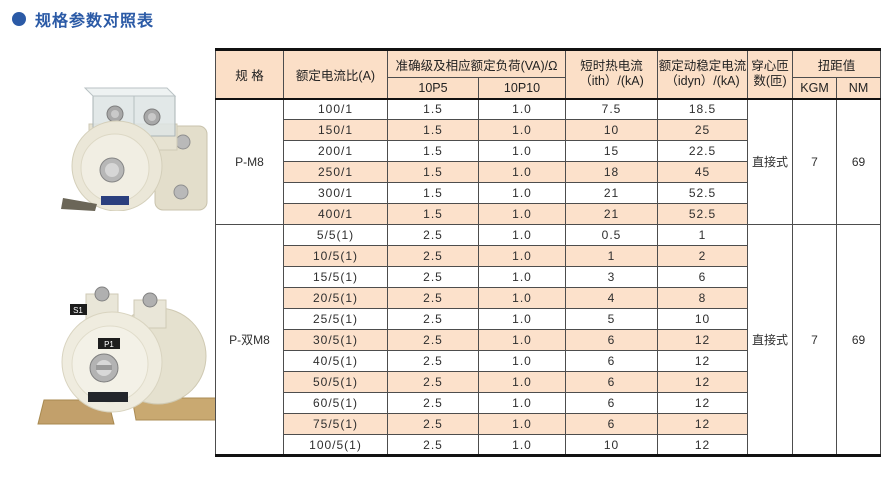 The image size is (882, 494). I want to click on cell-idyn: 52.5, so click(703, 214).